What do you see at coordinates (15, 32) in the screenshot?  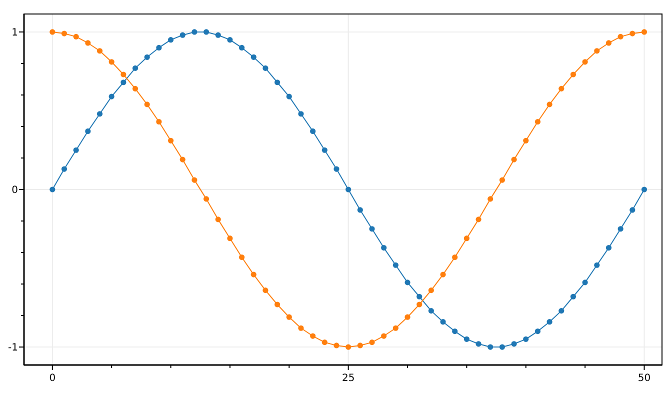 I see `y-tick-label: 1` at bounding box center [15, 32].